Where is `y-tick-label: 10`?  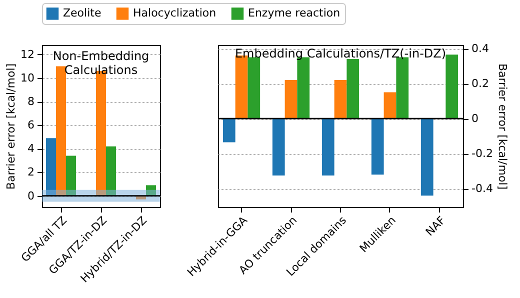
y-tick-label: 10 is located at coordinates (27, 77).